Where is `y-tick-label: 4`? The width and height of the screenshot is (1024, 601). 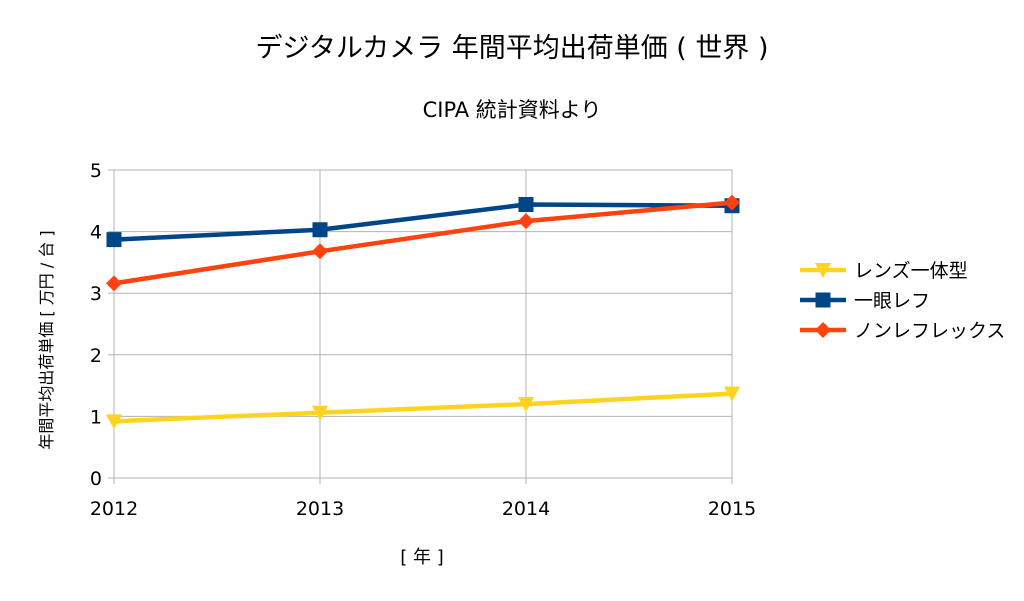
y-tick-label: 4 is located at coordinates (96, 233).